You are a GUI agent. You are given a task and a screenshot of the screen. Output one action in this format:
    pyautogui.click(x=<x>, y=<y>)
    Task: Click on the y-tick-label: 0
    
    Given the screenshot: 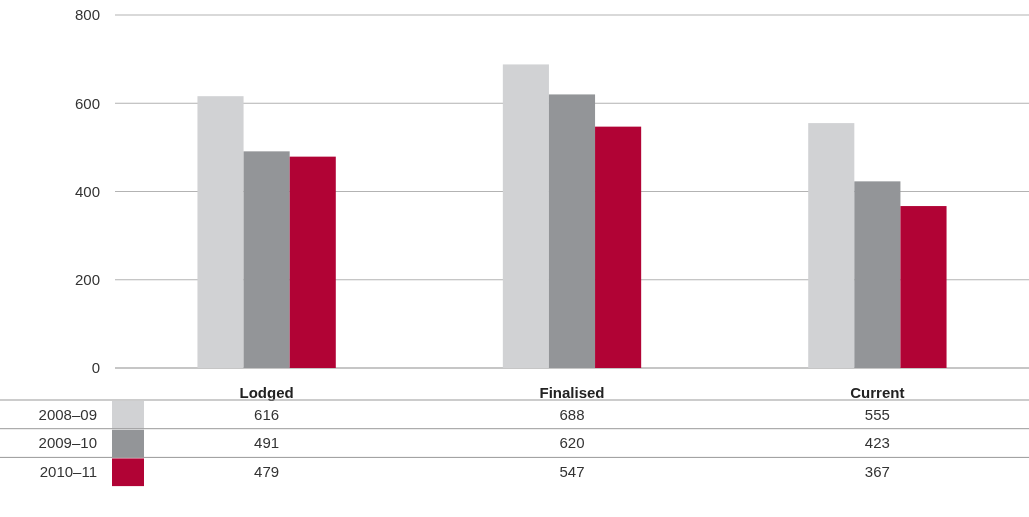 What is the action you would take?
    pyautogui.click(x=95, y=368)
    